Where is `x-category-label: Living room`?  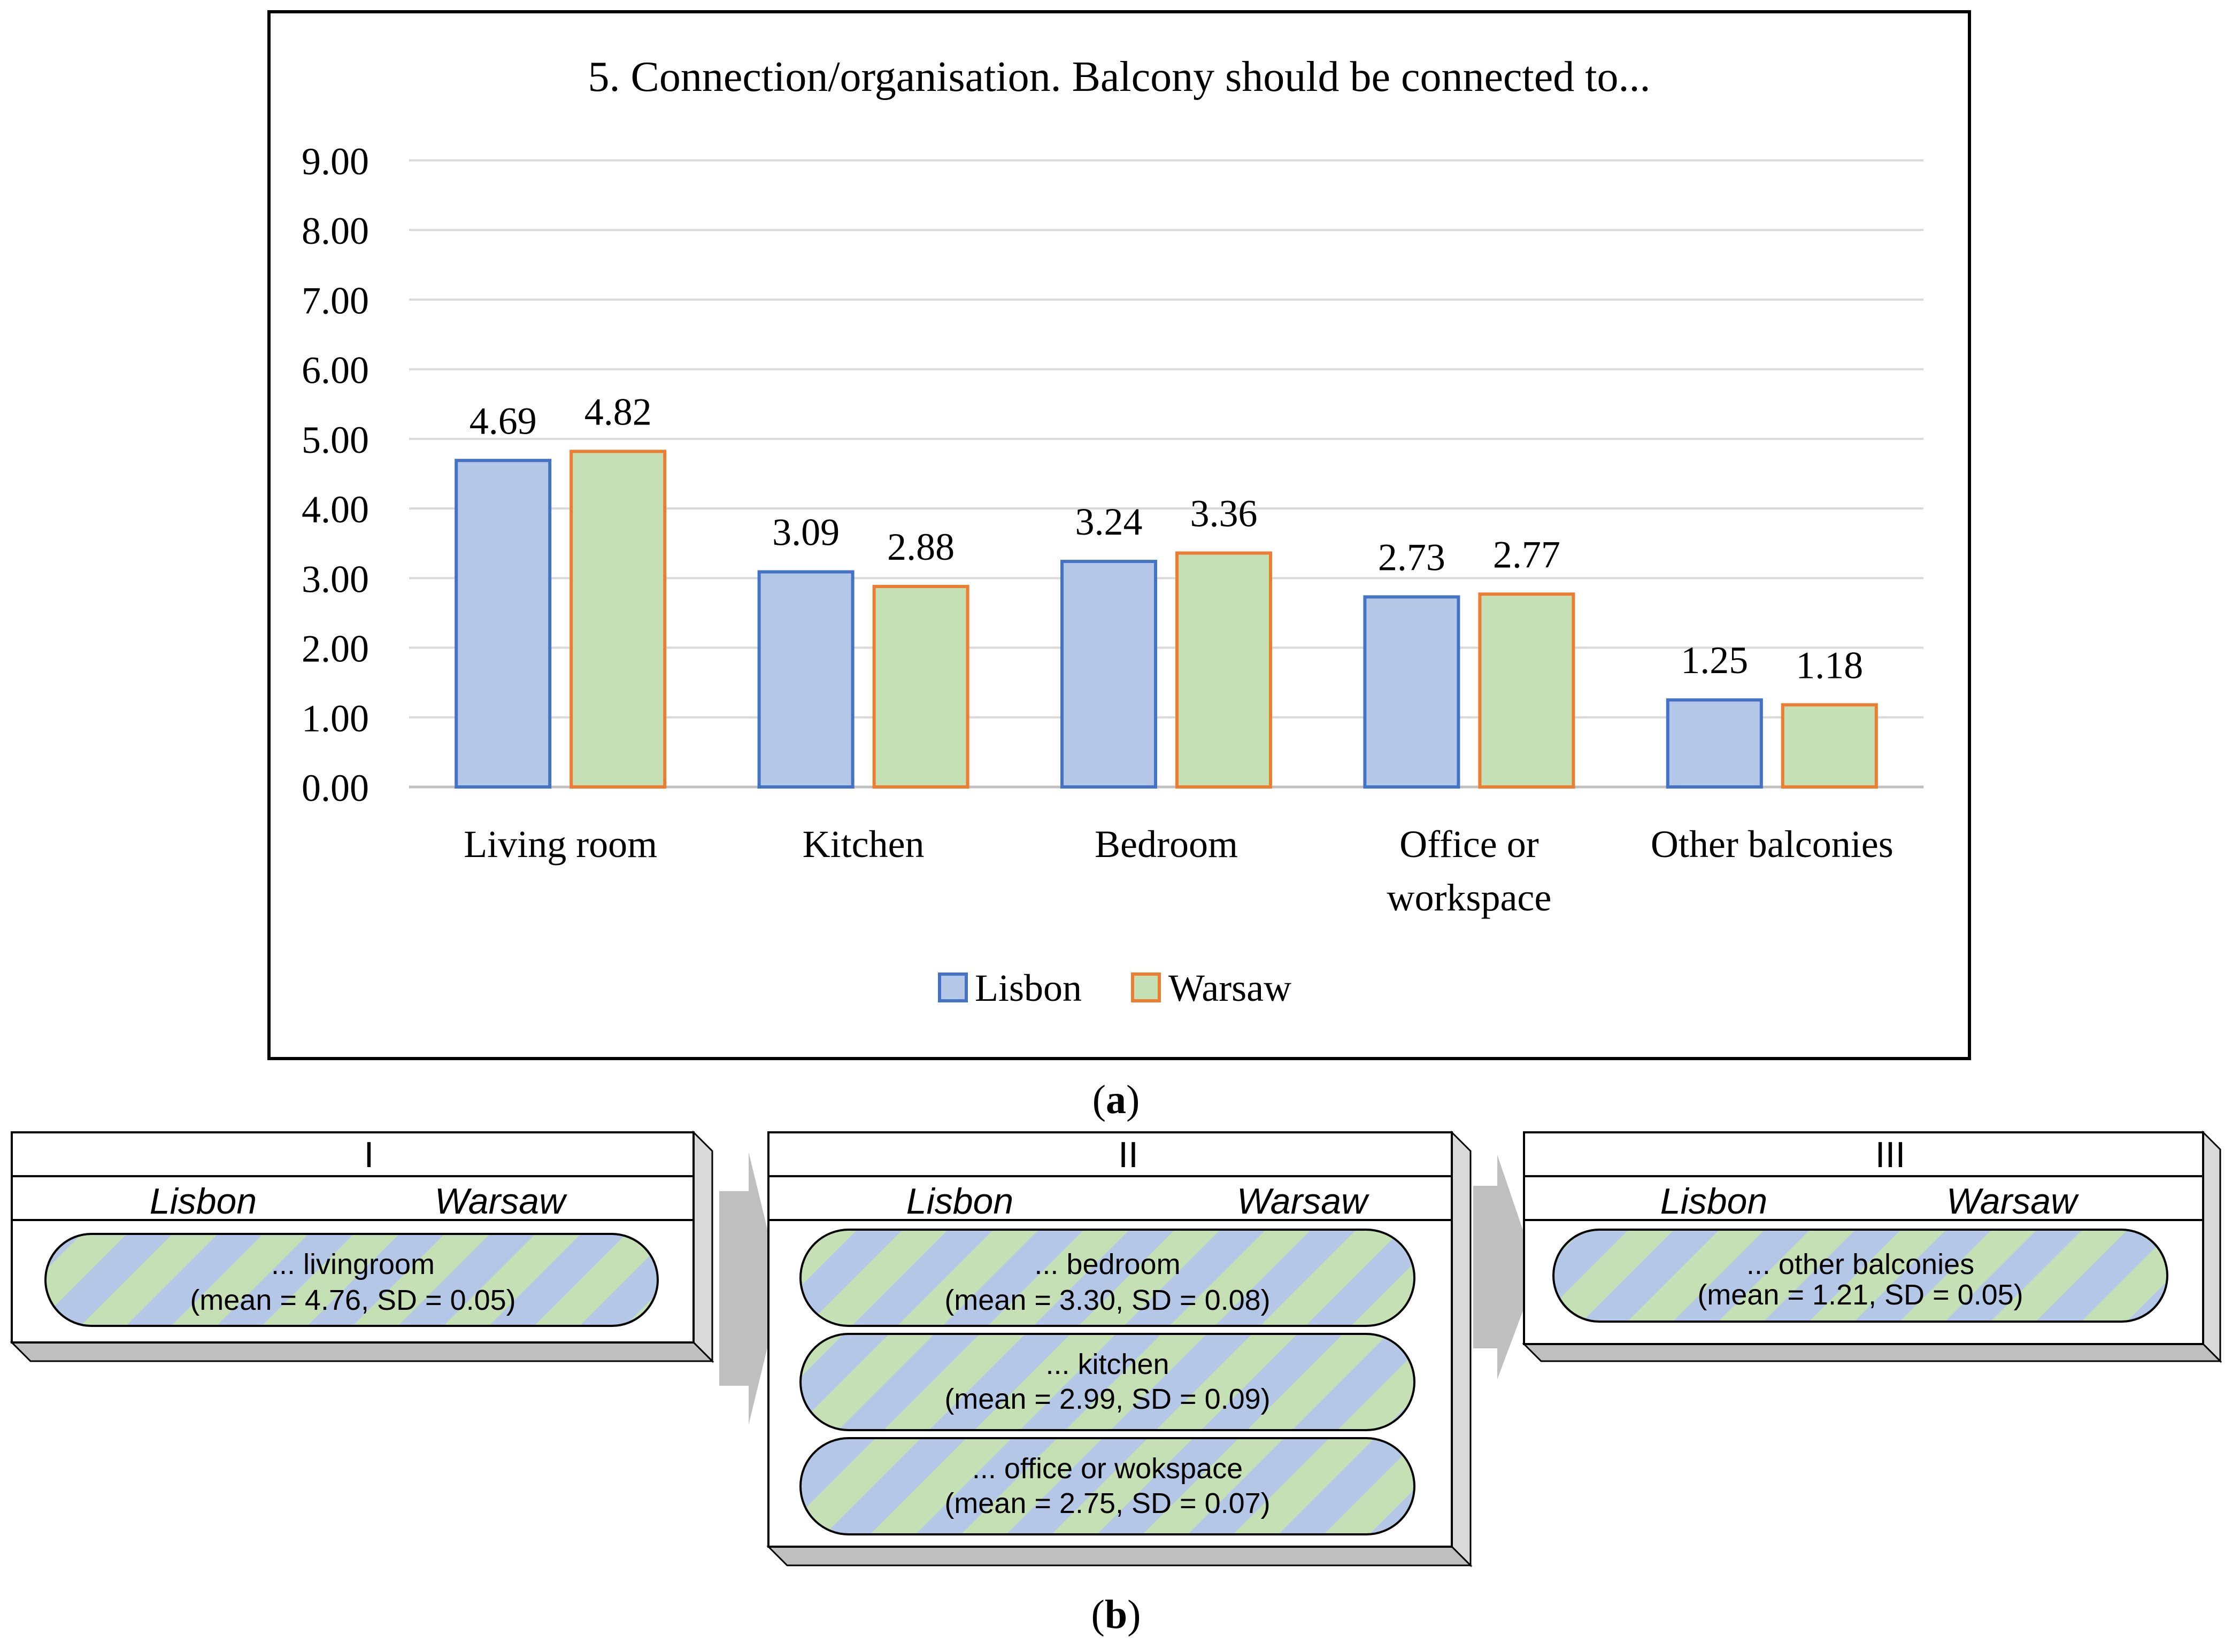 x-category-label: Living room is located at coordinates (560, 844).